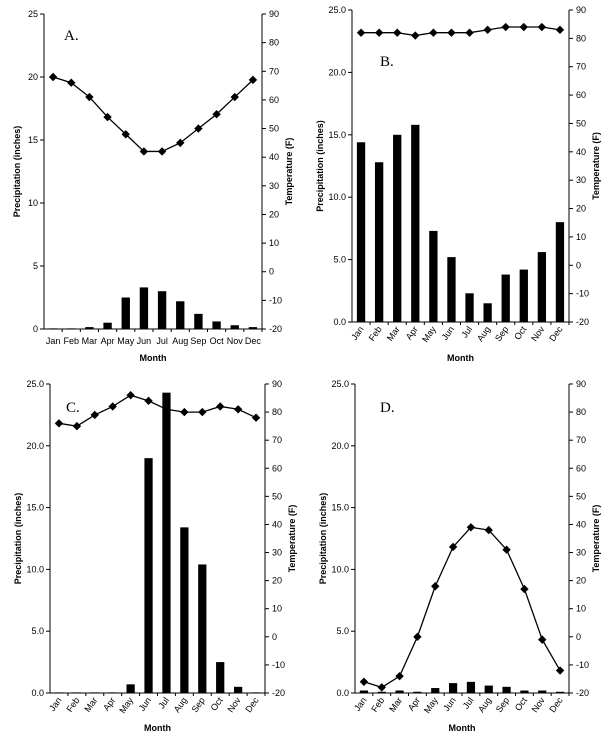 The width and height of the screenshot is (613, 752). Describe the element at coordinates (596, 166) in the screenshot. I see `y2-axis-title: Temperature (F)` at that location.